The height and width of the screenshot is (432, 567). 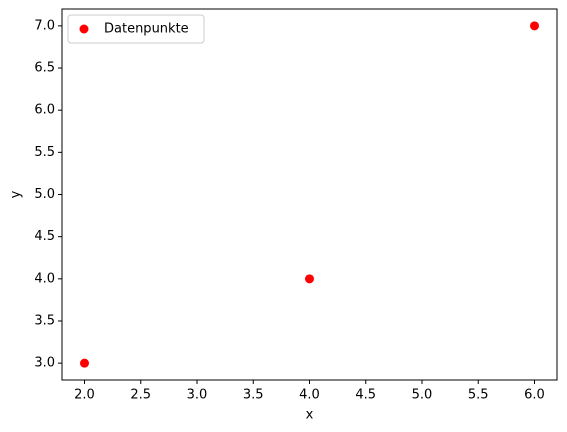 I want to click on x-tick-label: 6.0, so click(x=534, y=395).